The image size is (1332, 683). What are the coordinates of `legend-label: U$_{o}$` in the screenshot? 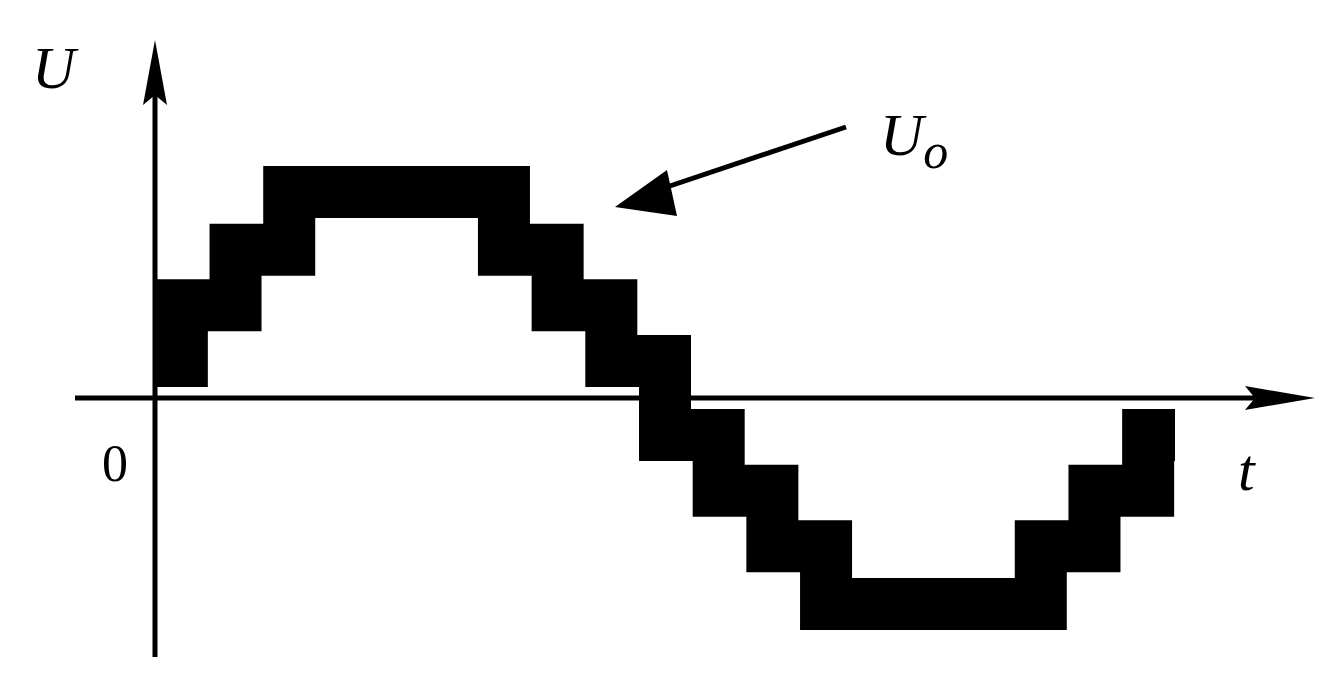 It's located at (914, 140).